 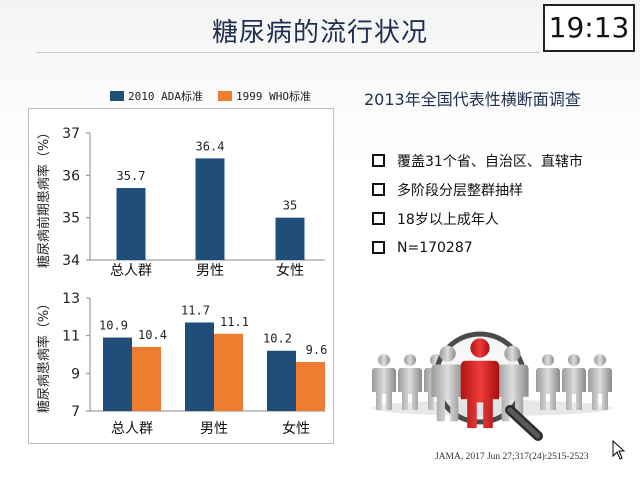 I want to click on y-tick-label: 11, so click(x=71, y=337).